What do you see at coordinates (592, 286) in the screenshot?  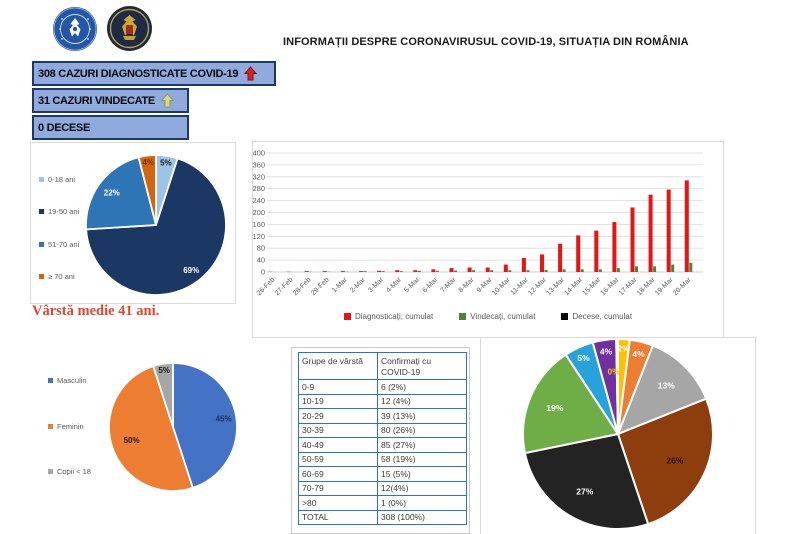 I see `x-axis-tick-label: 15-Mar` at bounding box center [592, 286].